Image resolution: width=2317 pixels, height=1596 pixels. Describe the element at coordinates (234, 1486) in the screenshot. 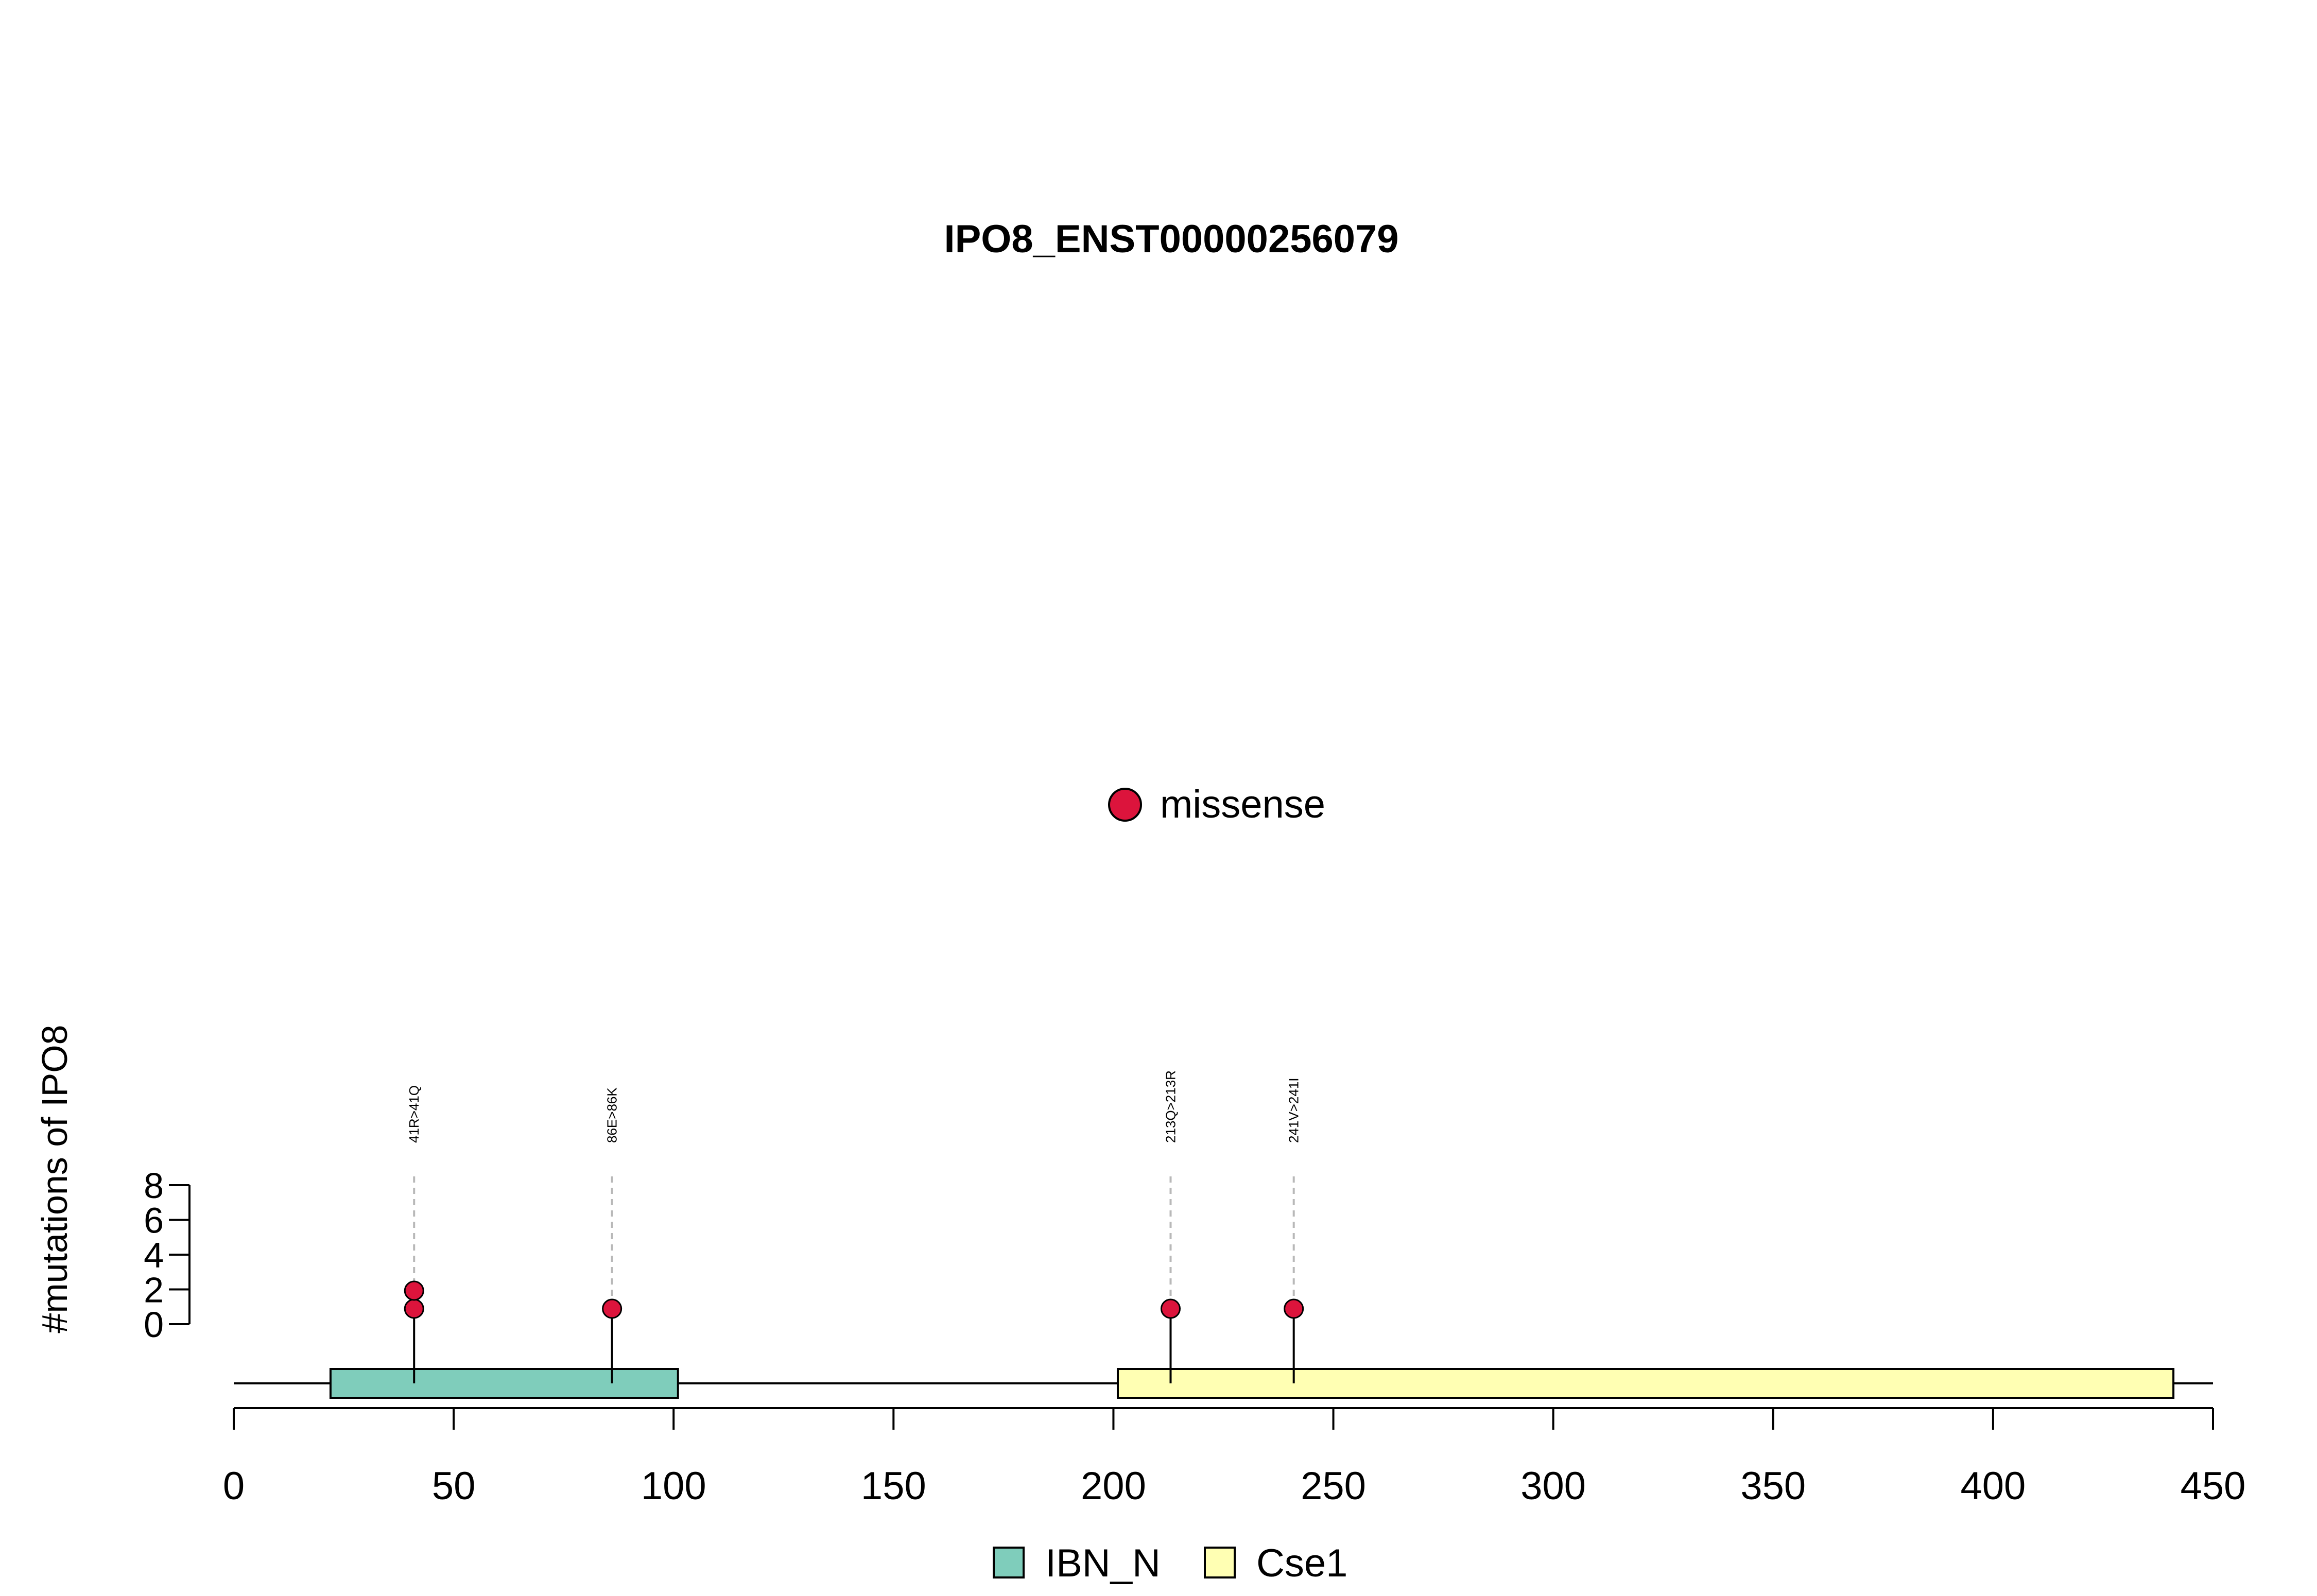

I see `x-tick-label-0: 0` at that location.